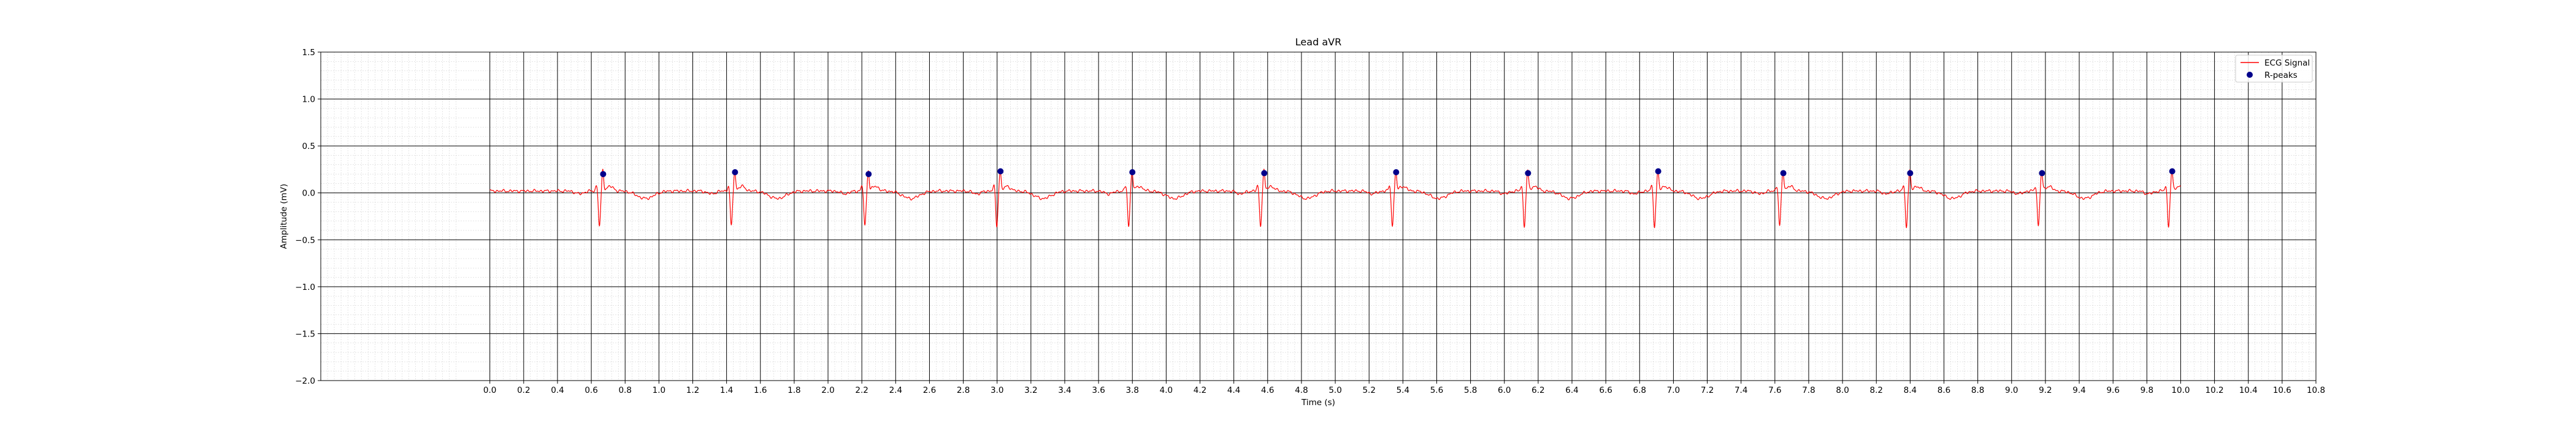  Describe the element at coordinates (2078, 390) in the screenshot. I see `x-tick-label: 9.4` at that location.